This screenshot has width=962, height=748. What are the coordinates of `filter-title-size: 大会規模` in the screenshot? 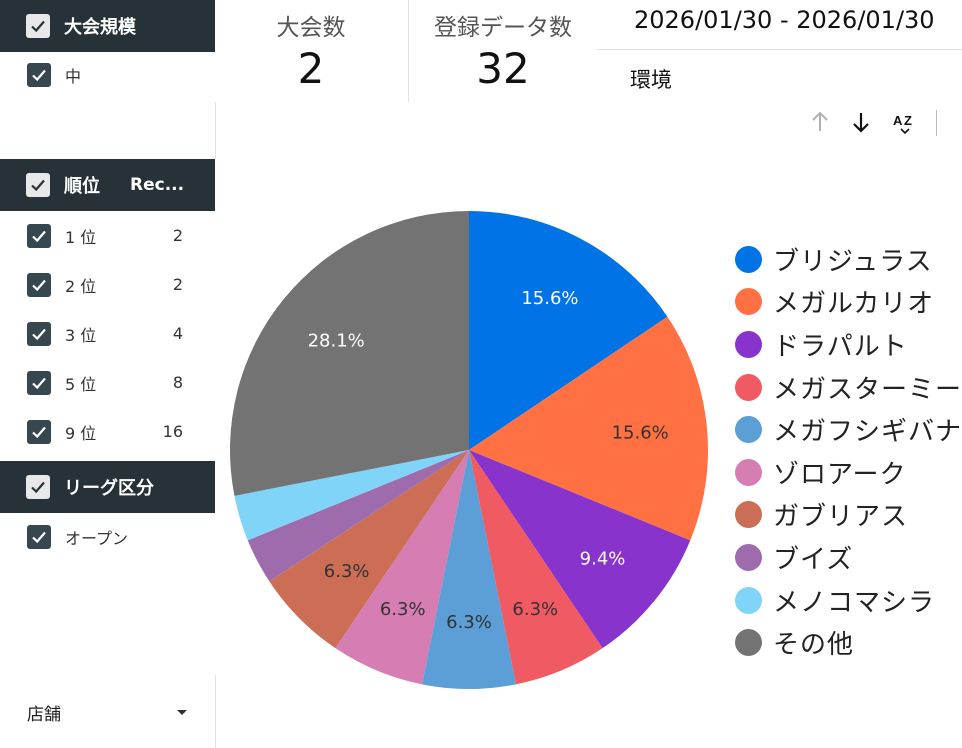 It's located at (100, 27).